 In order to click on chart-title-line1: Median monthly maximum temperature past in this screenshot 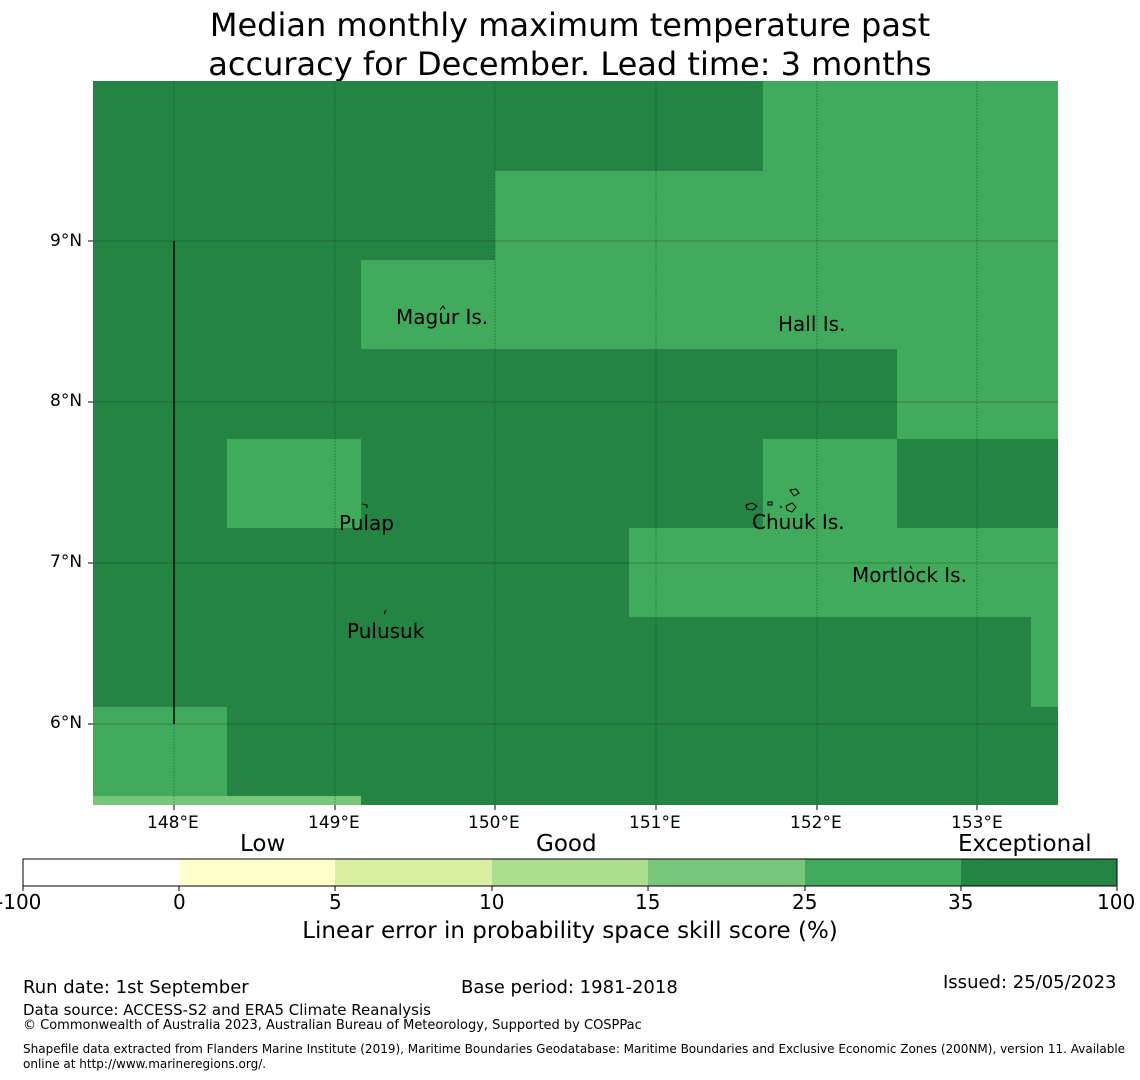, I will do `click(570, 25)`.